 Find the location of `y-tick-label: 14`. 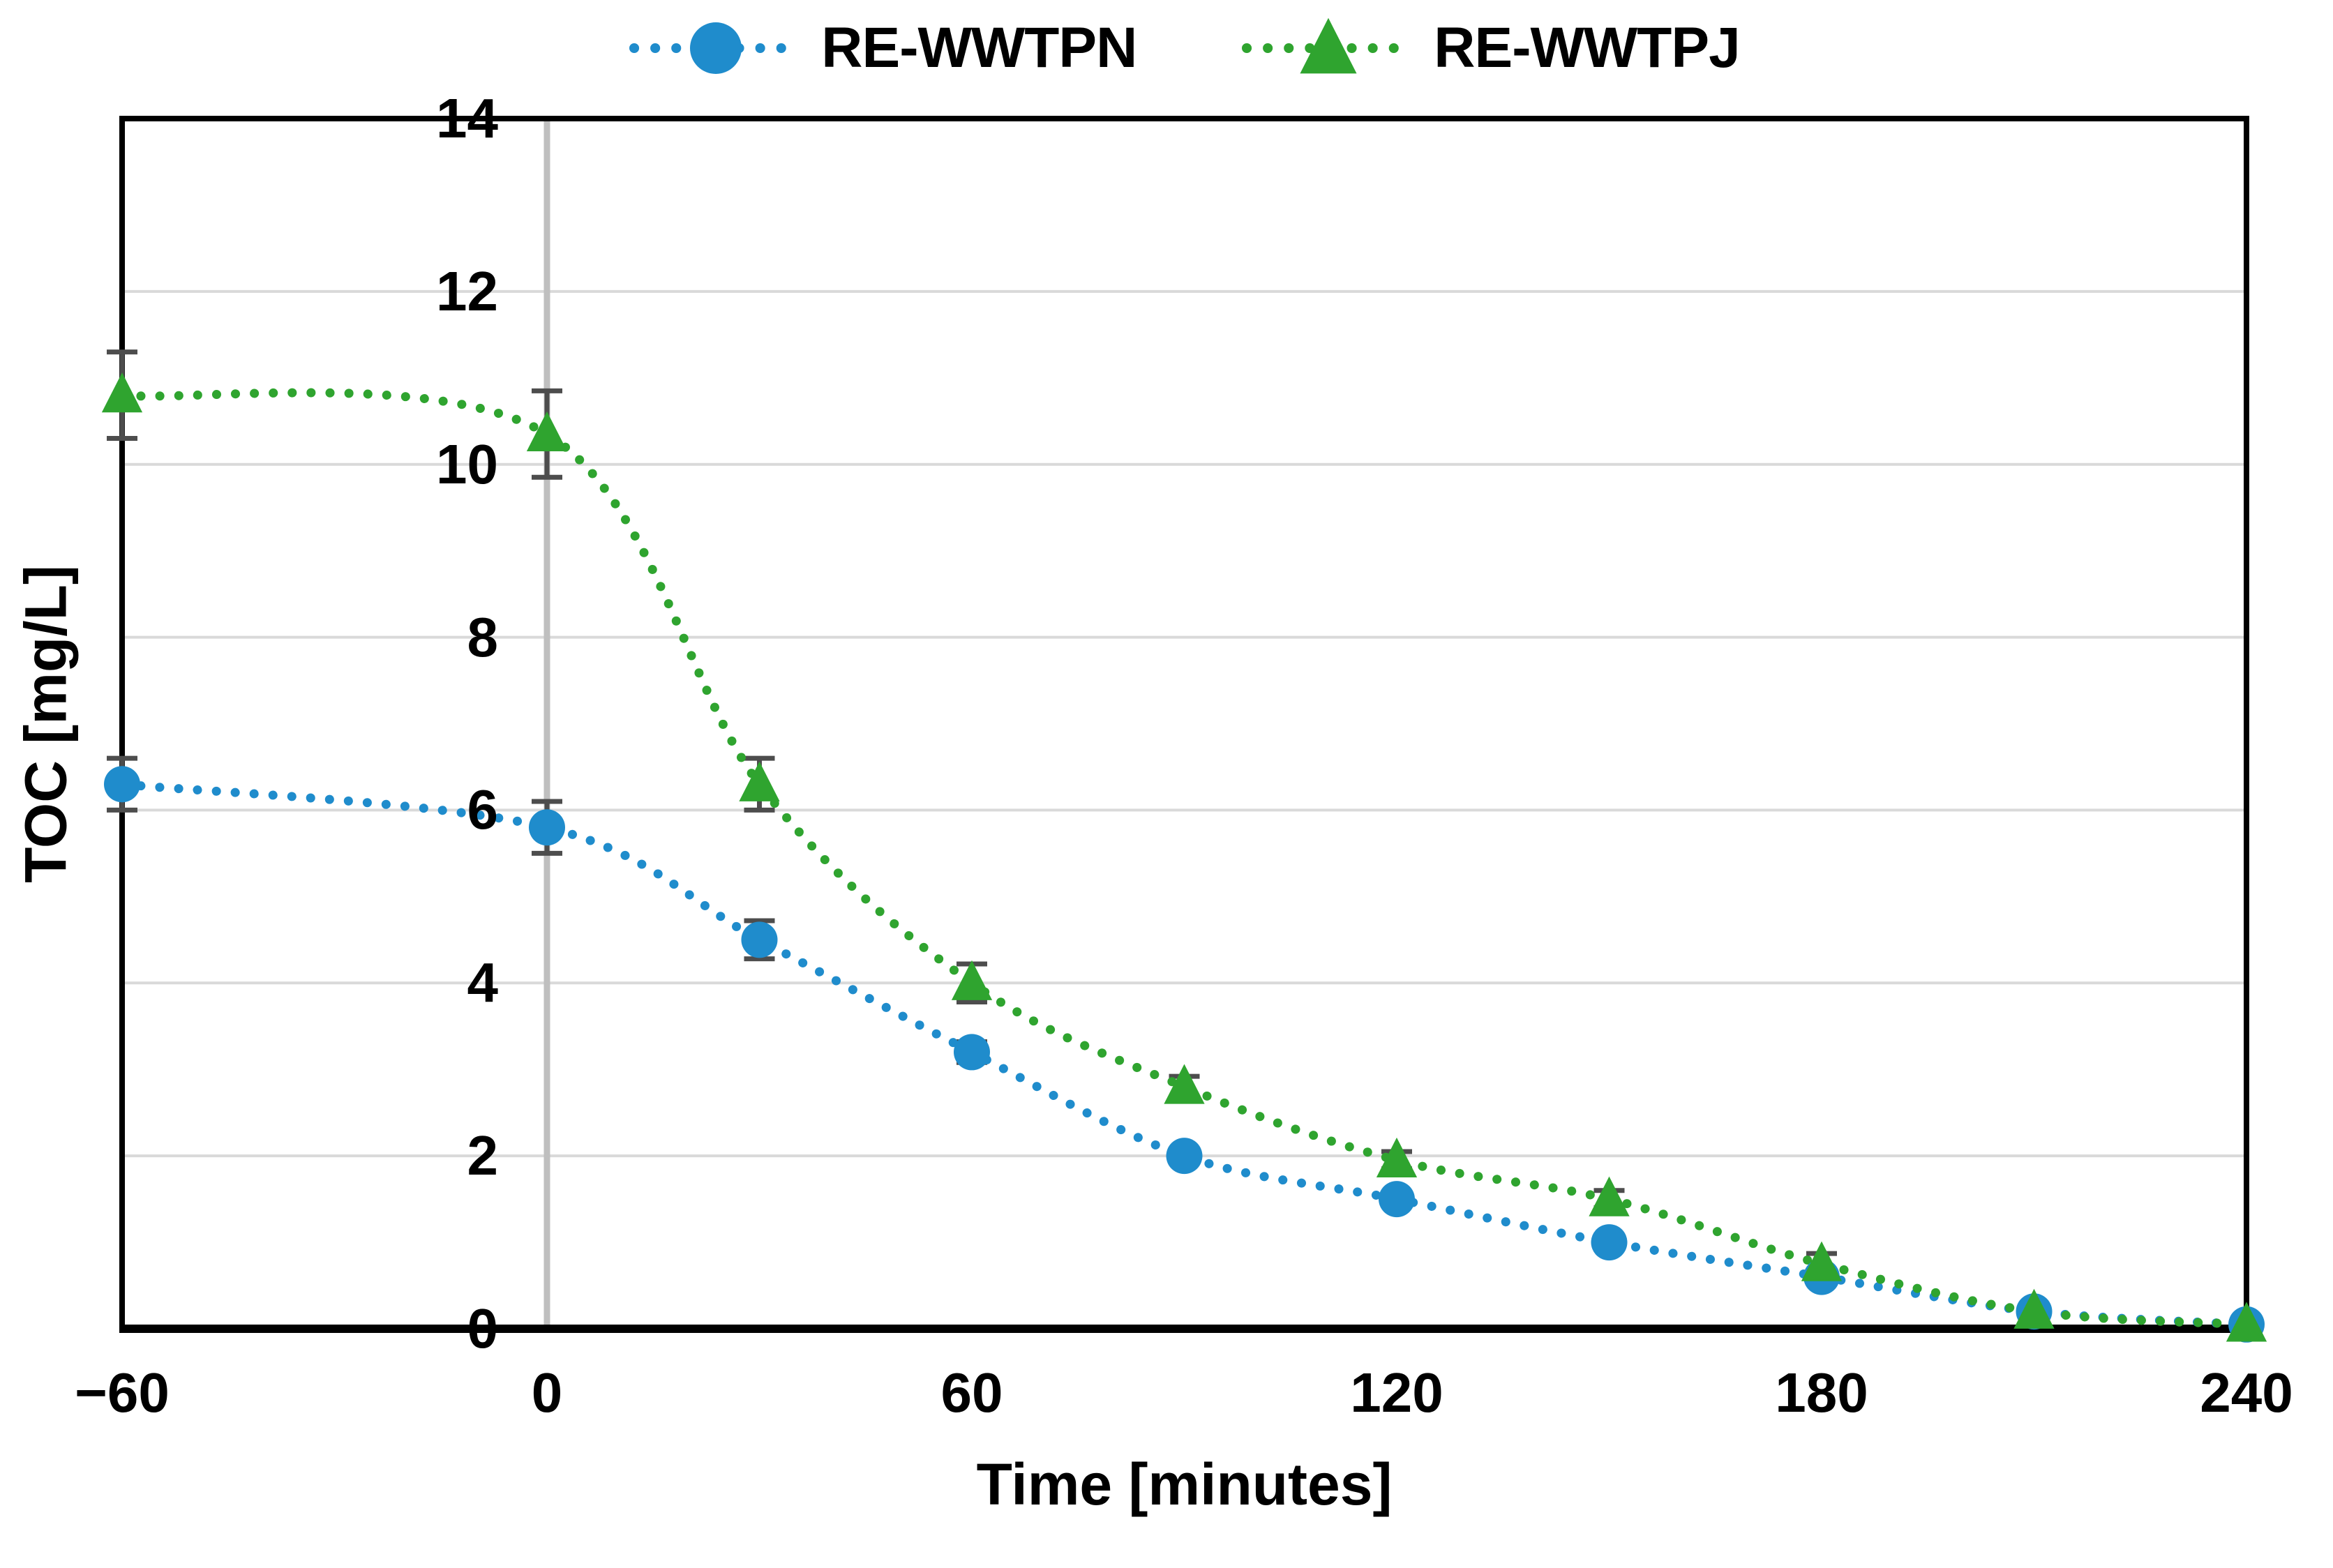

y-tick-label: 14 is located at coordinates (467, 118).